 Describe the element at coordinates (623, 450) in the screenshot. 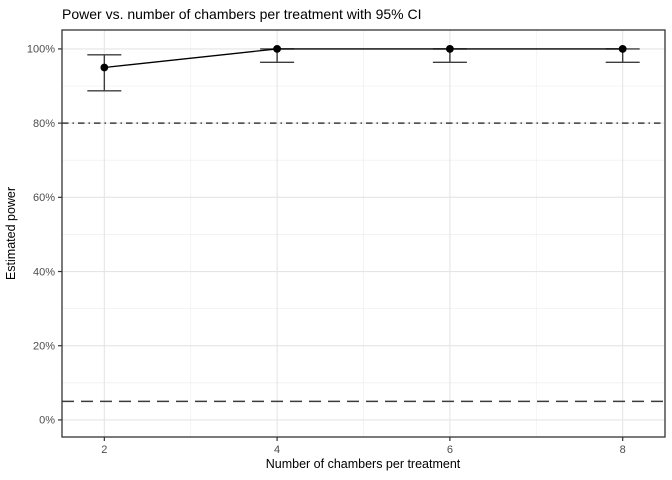

I see `x-tick-label: 8` at that location.